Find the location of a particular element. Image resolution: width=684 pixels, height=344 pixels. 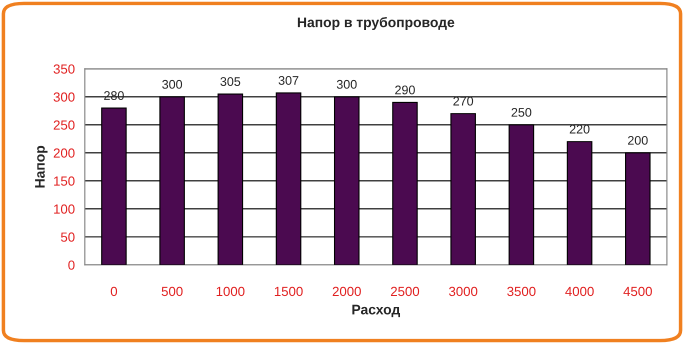

y-tick-label: 350 is located at coordinates (64, 69).